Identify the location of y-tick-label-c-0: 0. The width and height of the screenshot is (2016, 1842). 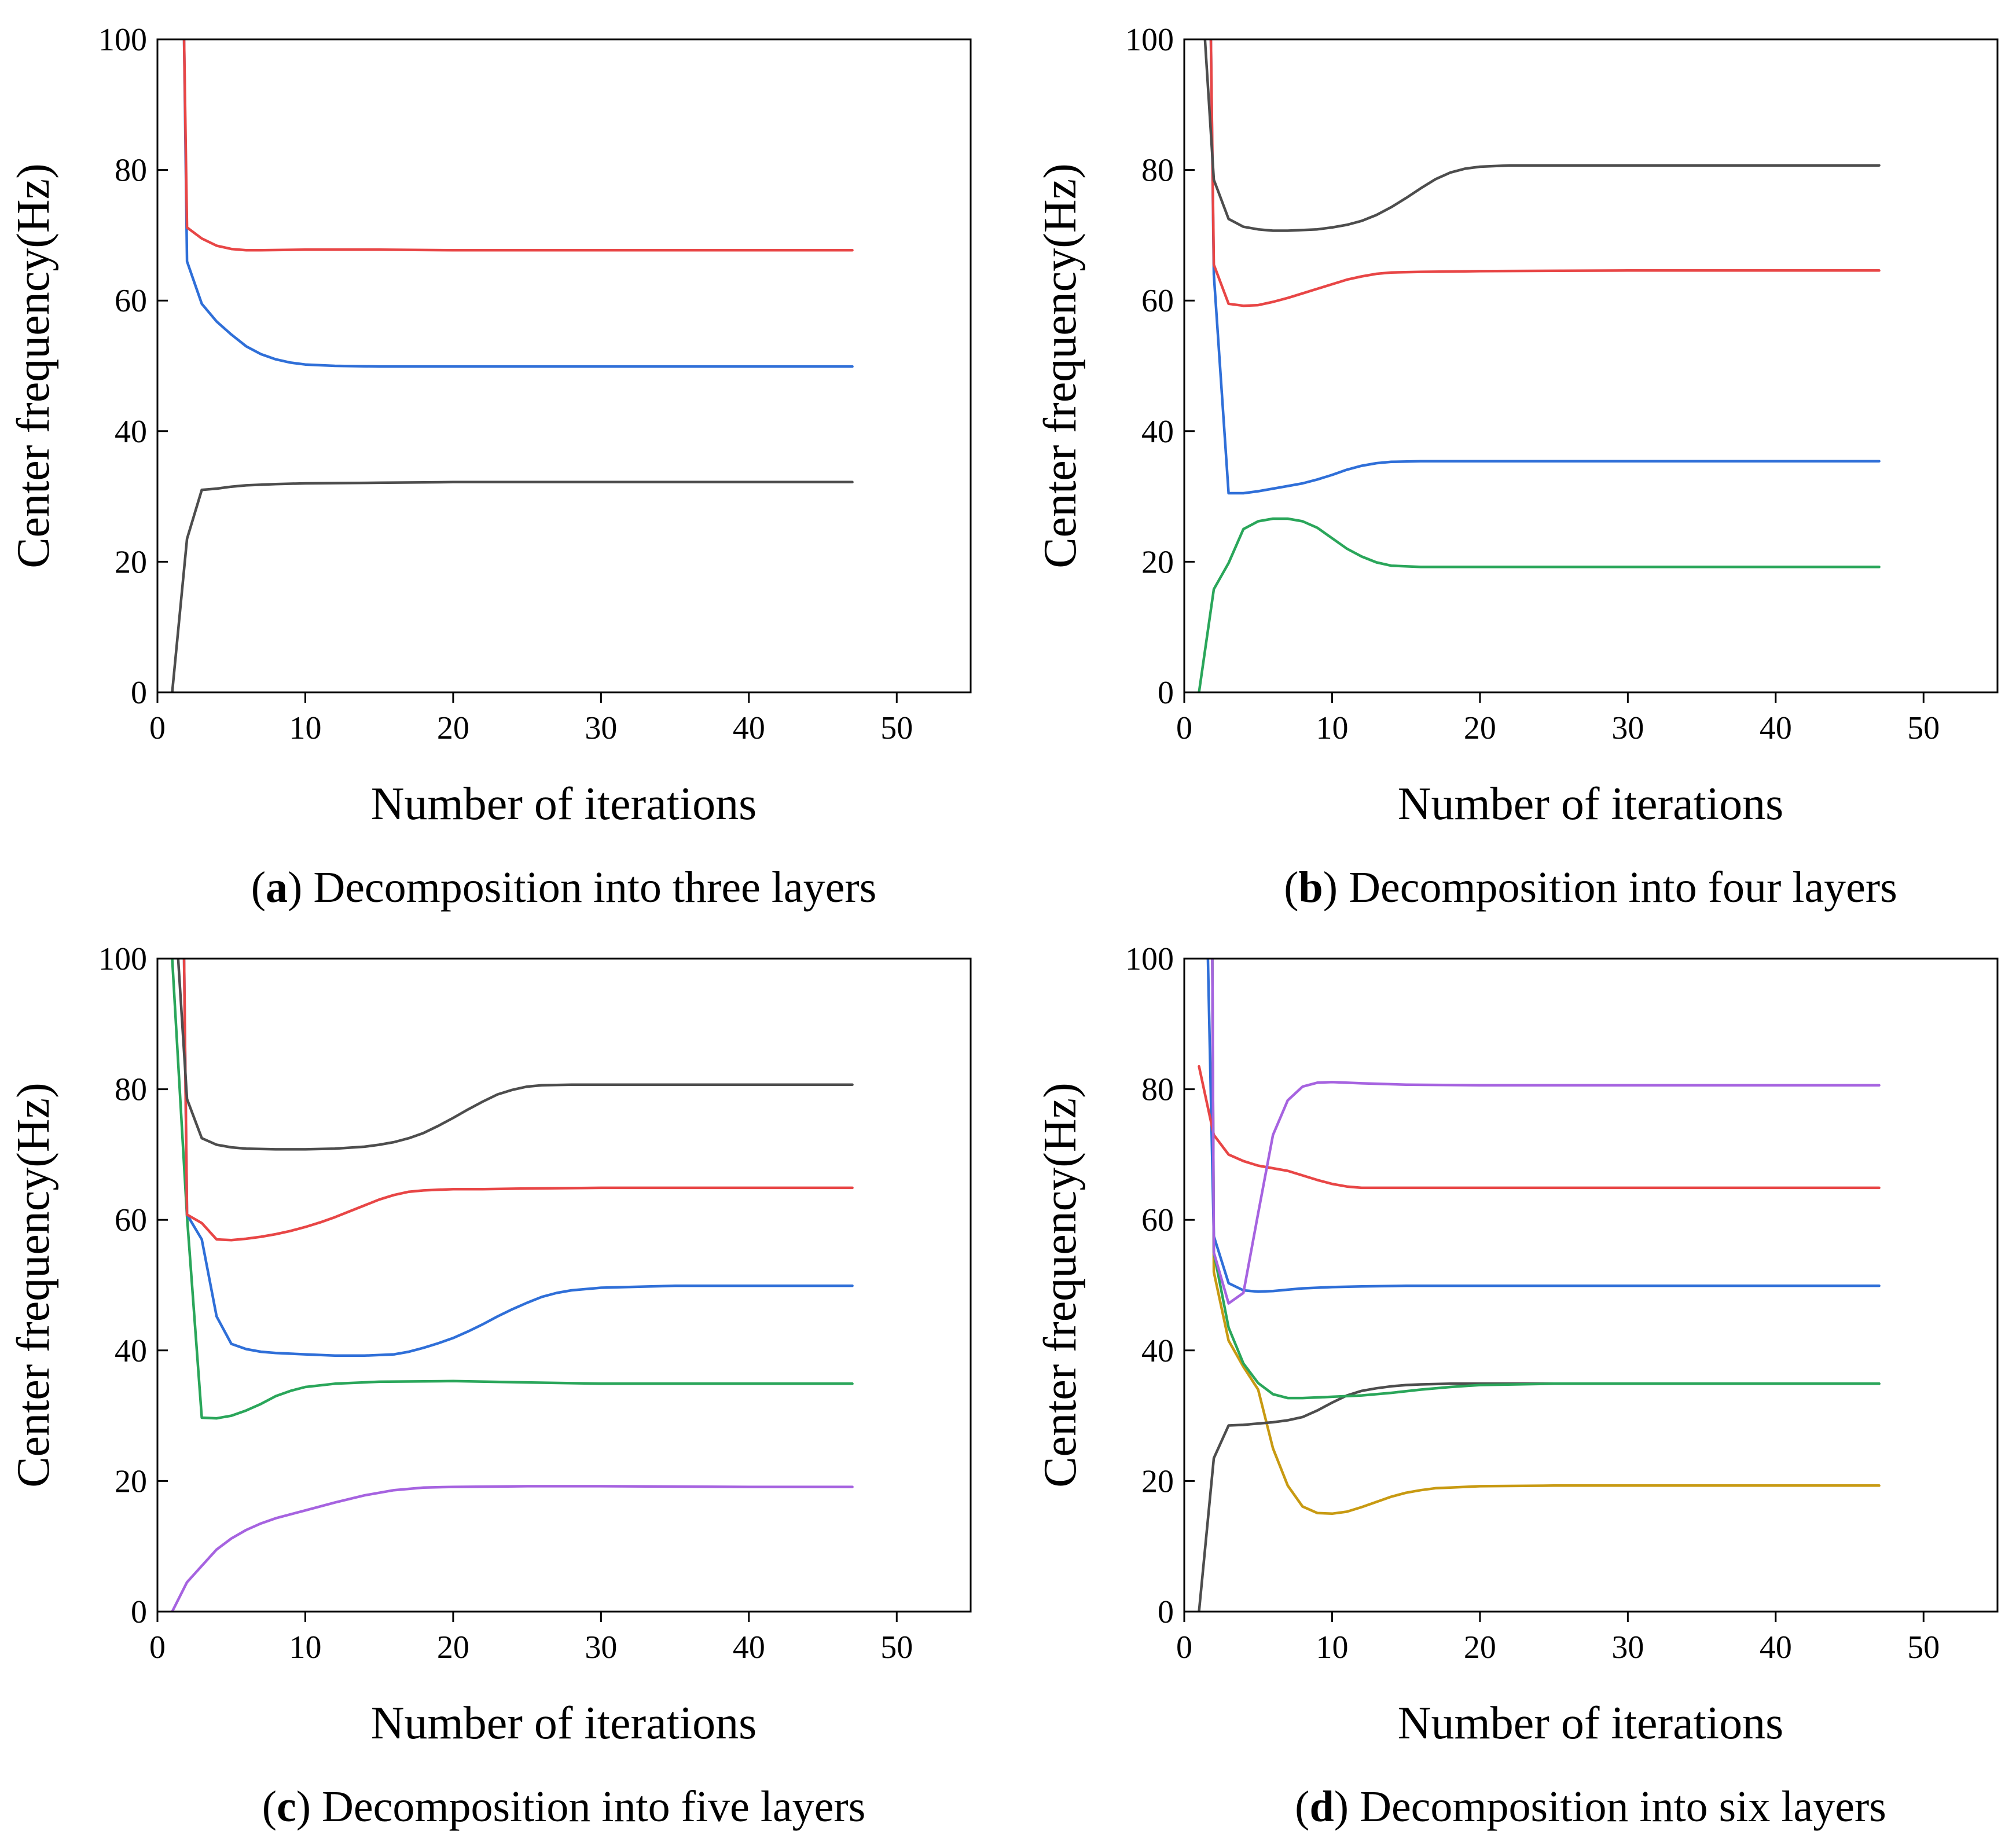
(139, 1612).